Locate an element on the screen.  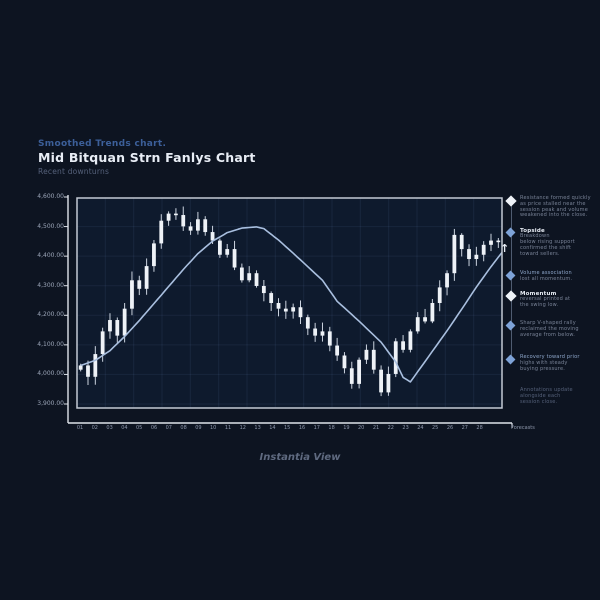
y-tick-label: 4,100.00 is located at coordinates (50, 344).